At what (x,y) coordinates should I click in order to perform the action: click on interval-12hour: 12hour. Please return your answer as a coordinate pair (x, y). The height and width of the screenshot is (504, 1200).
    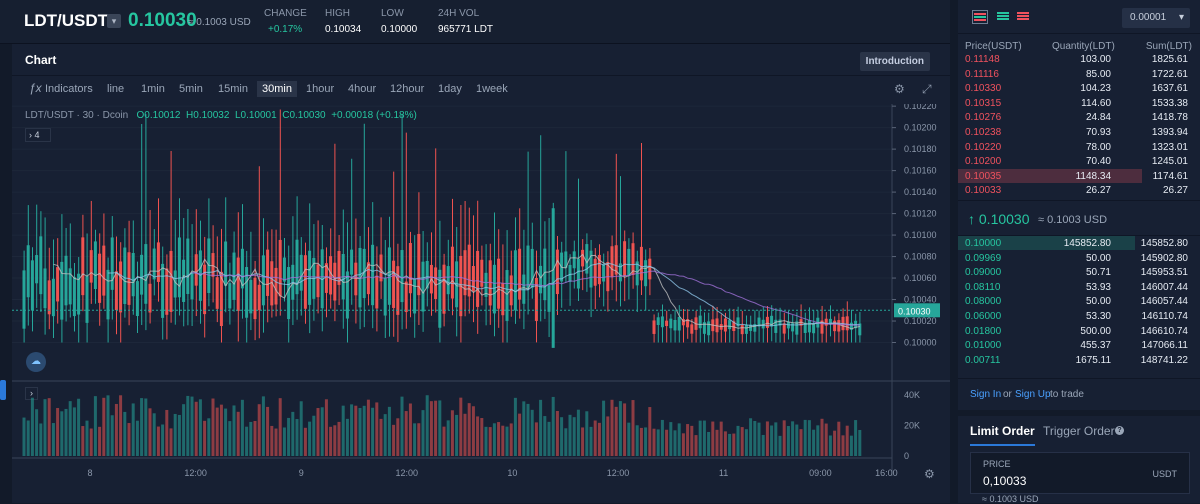
    Looking at the image, I should click on (407, 89).